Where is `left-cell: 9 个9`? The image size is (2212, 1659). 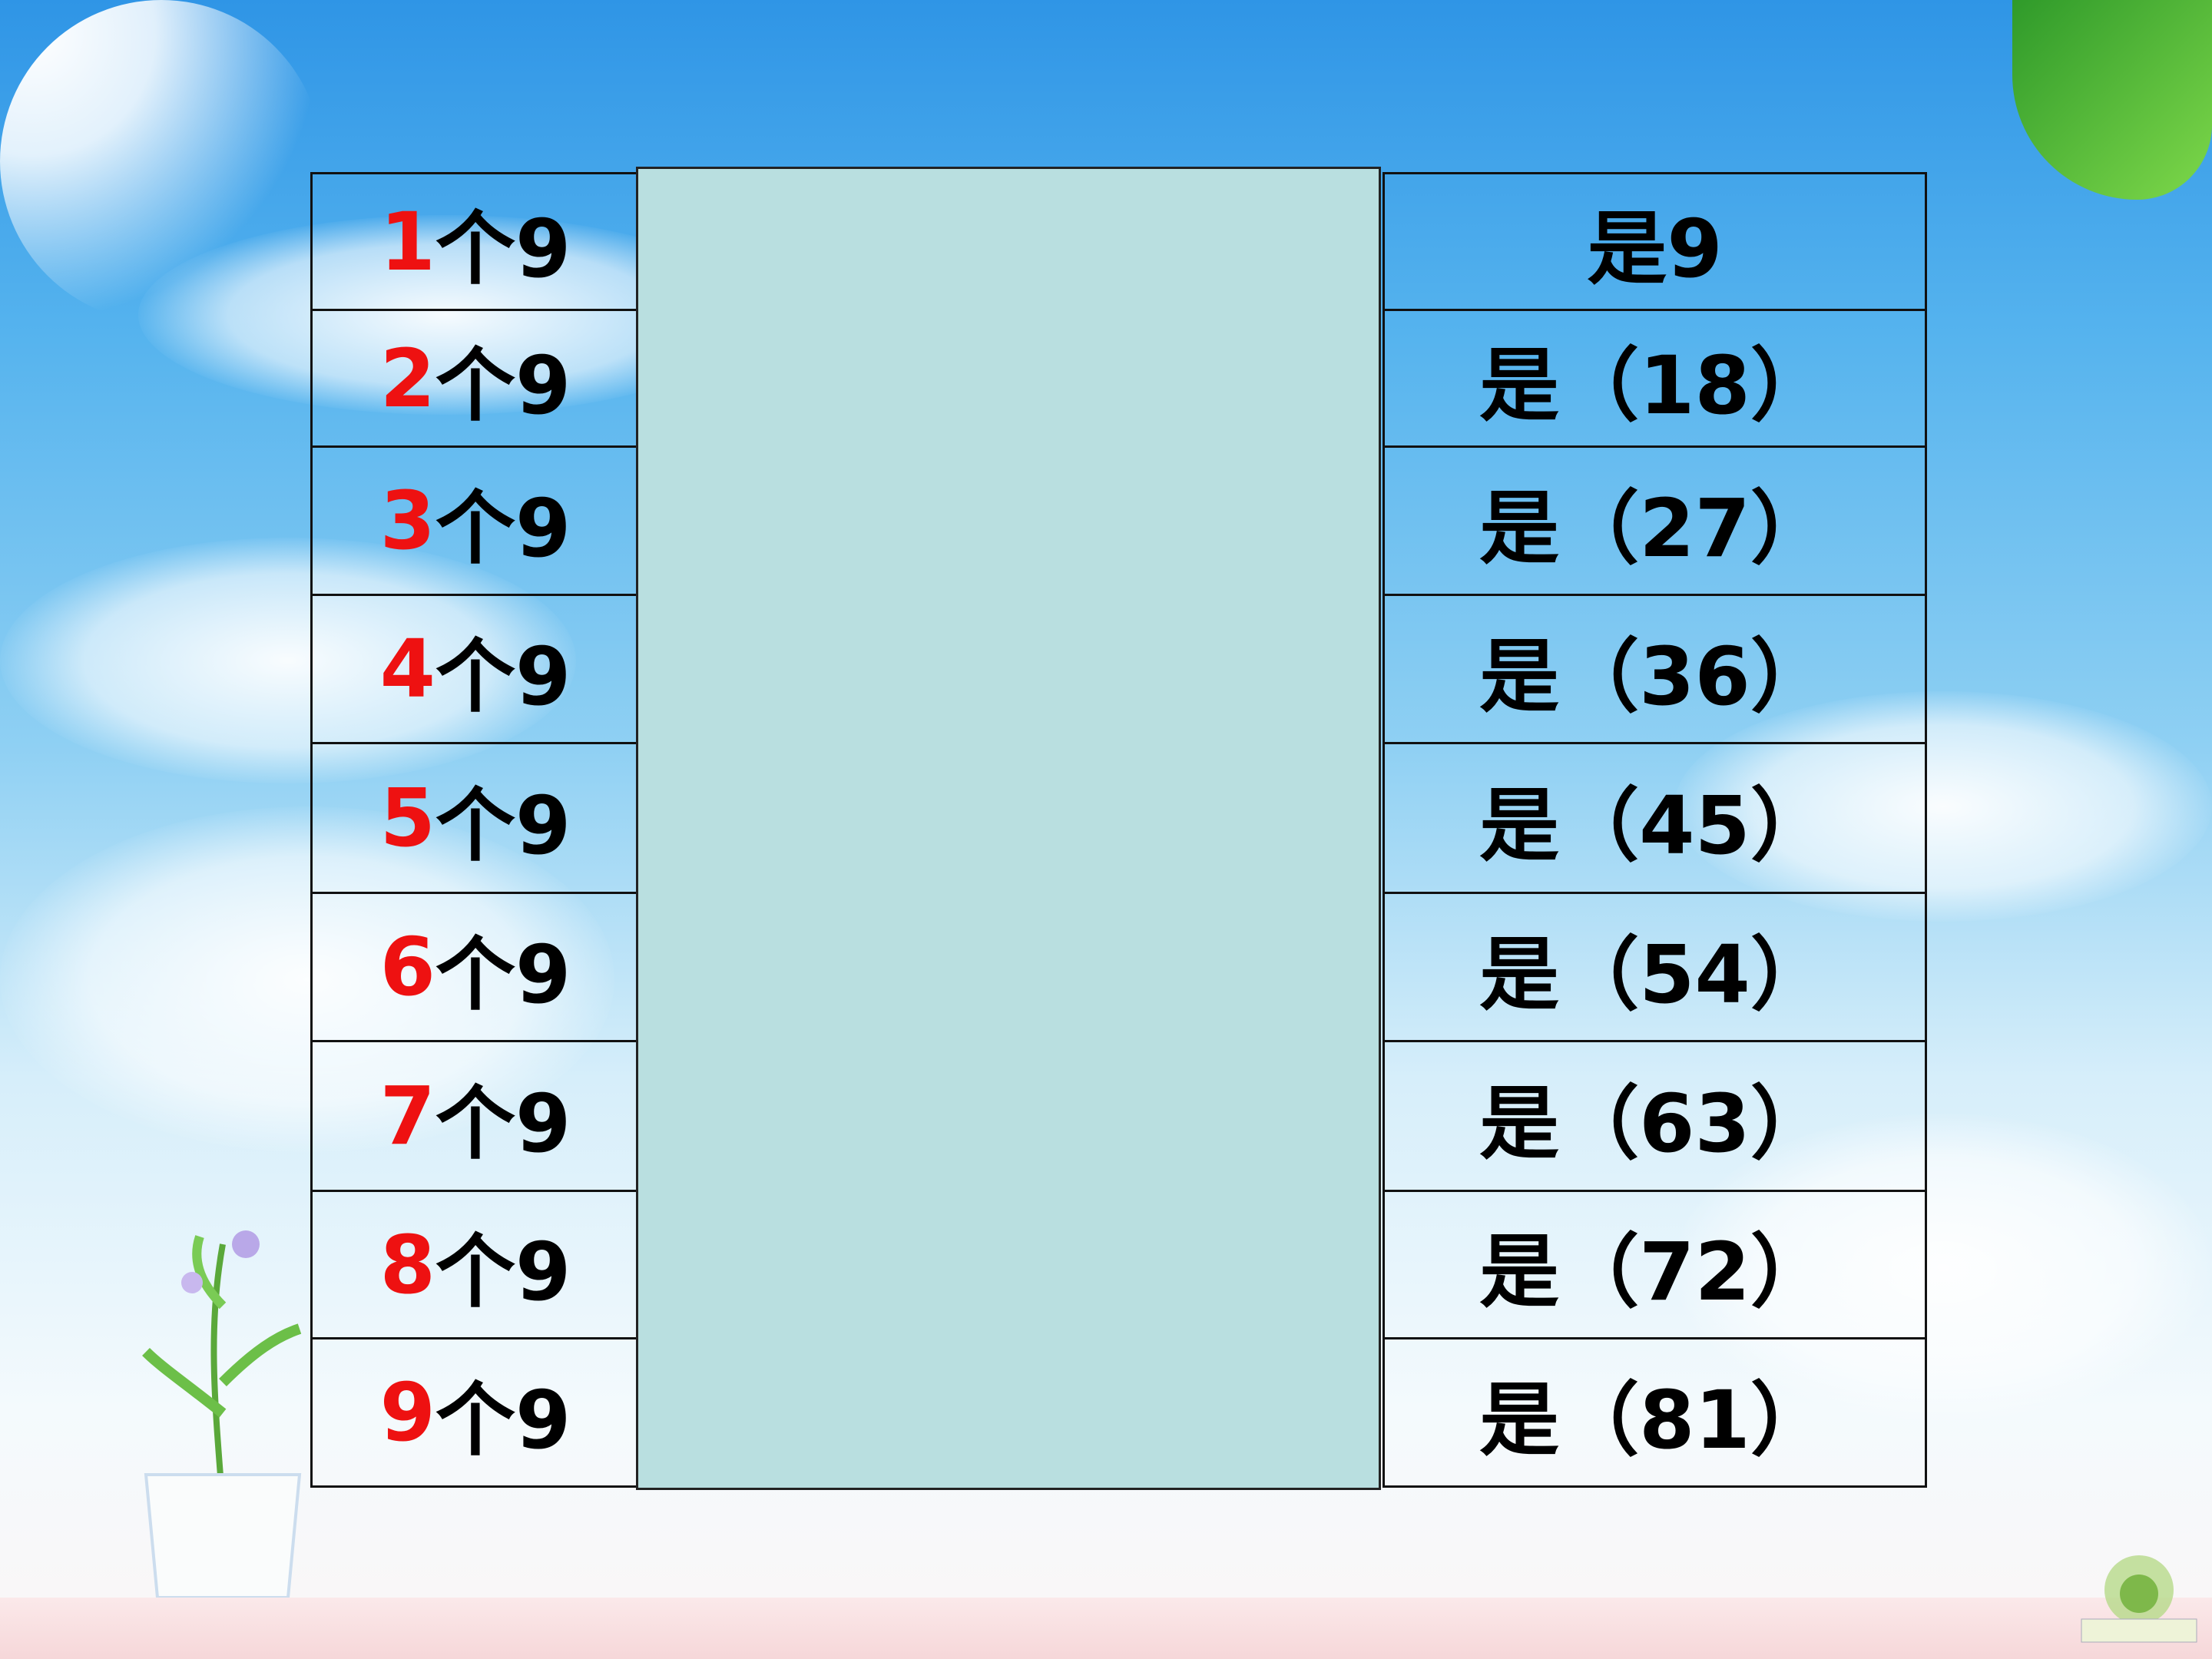
left-cell: 9 个9 is located at coordinates (476, 1413).